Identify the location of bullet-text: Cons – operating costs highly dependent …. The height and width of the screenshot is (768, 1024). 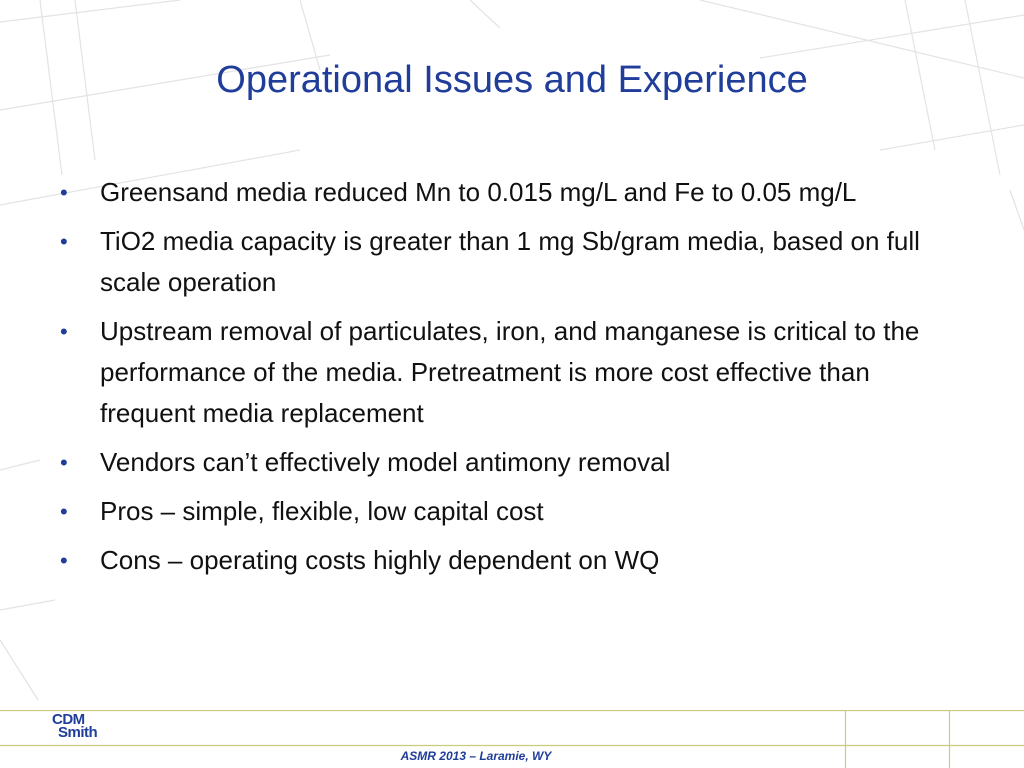
(380, 560).